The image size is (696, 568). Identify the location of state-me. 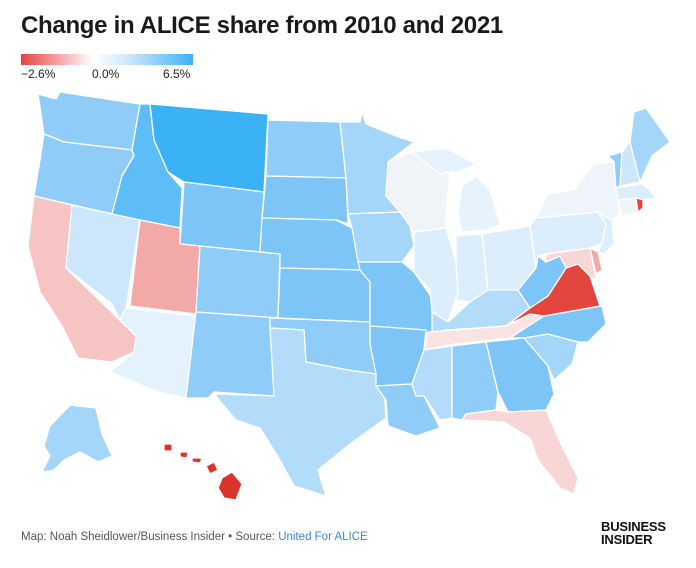
(650, 145).